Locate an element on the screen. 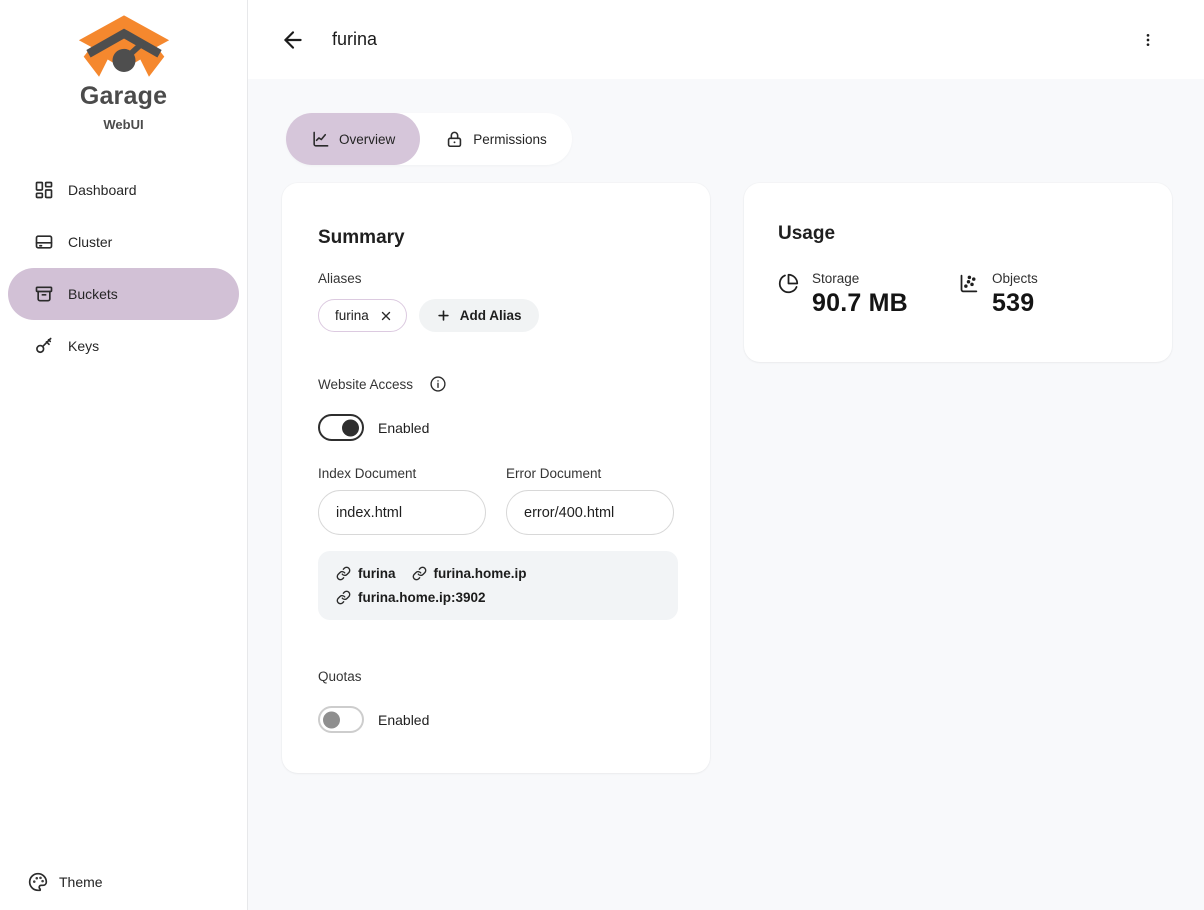  page-title: furina is located at coordinates (355, 39).